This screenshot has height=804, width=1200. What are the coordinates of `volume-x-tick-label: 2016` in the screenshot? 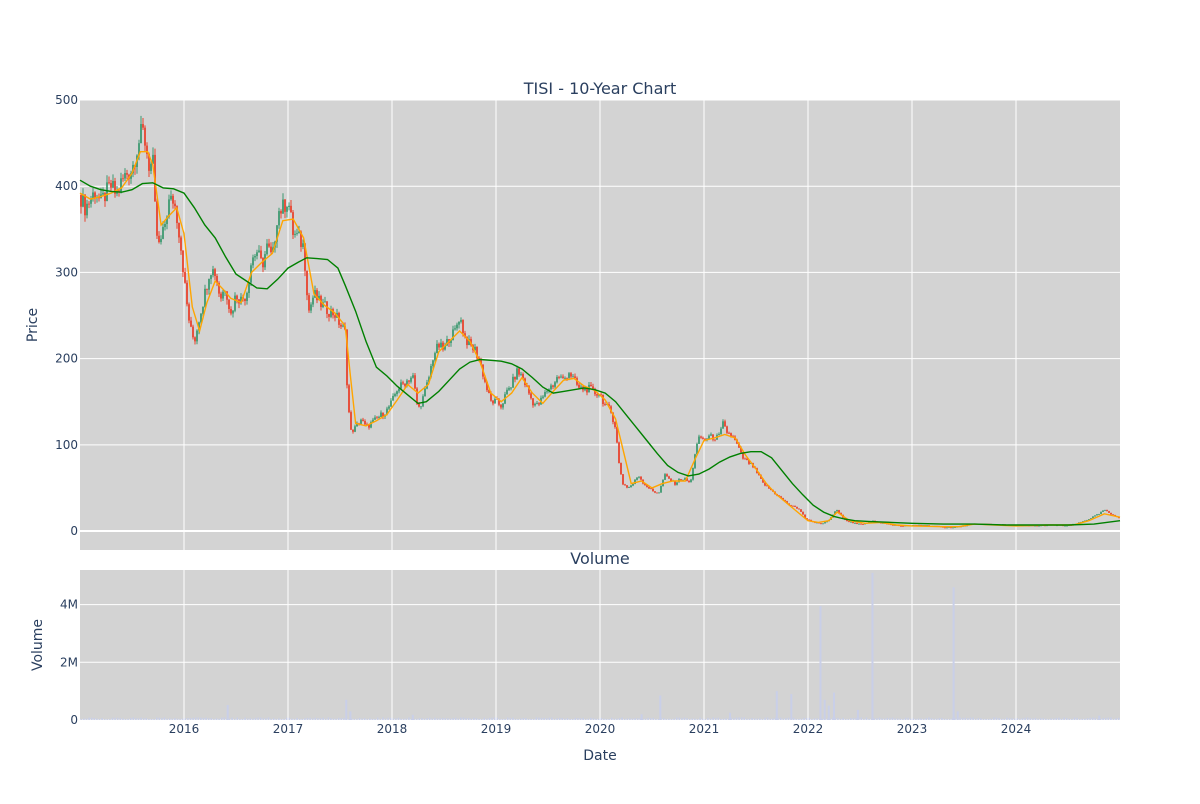 It's located at (184, 729).